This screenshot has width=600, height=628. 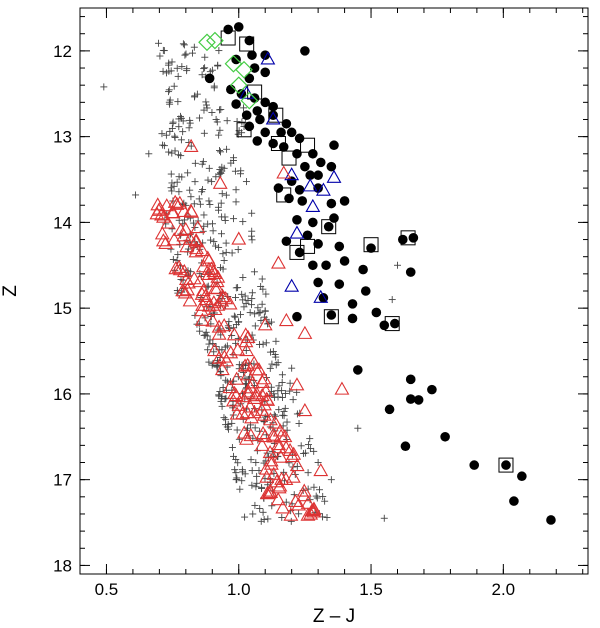 What do you see at coordinates (62, 394) in the screenshot?
I see `y-tick-label: 16` at bounding box center [62, 394].